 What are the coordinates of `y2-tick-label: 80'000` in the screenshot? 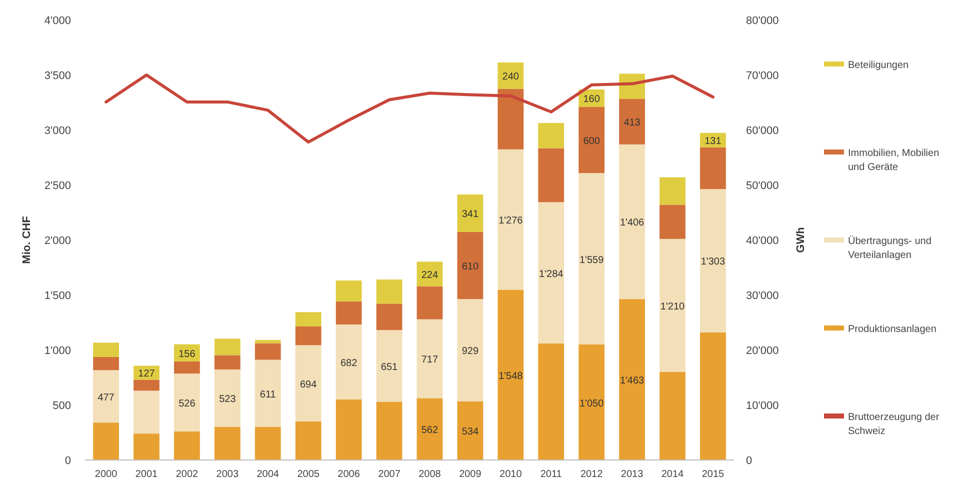 It's located at (762, 21).